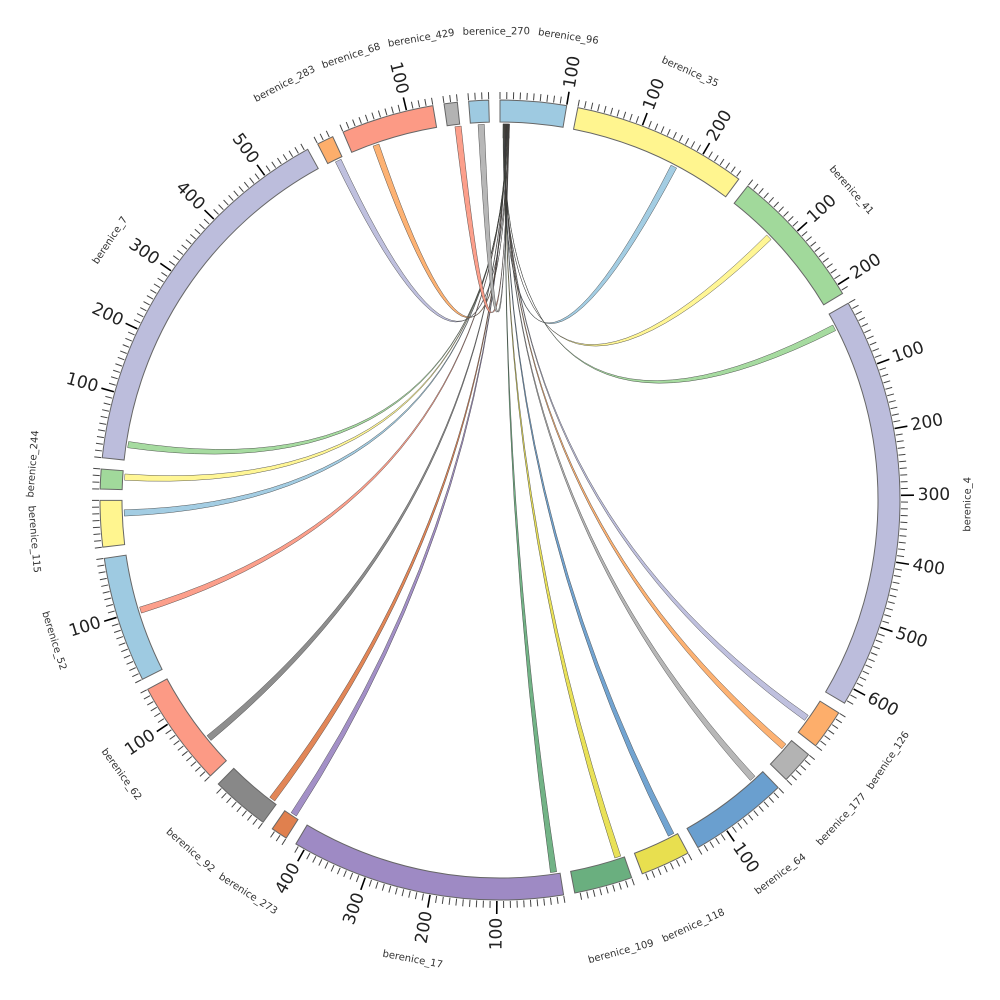 This screenshot has width=1000, height=1000. I want to click on tick-label: 400, so click(190, 195).